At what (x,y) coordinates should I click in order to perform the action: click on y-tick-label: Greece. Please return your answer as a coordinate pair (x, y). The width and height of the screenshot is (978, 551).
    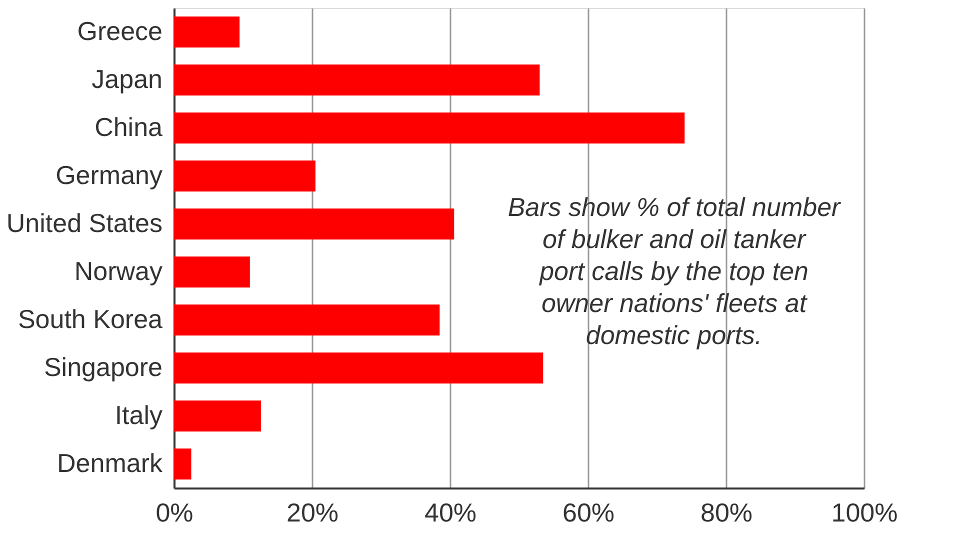
    Looking at the image, I should click on (119, 31).